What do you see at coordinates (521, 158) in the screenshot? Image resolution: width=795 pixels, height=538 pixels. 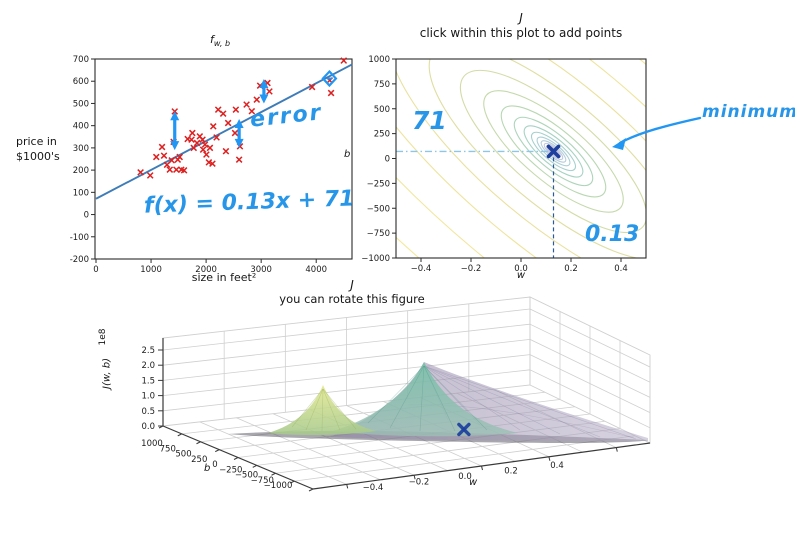 I see `contour-rings` at bounding box center [521, 158].